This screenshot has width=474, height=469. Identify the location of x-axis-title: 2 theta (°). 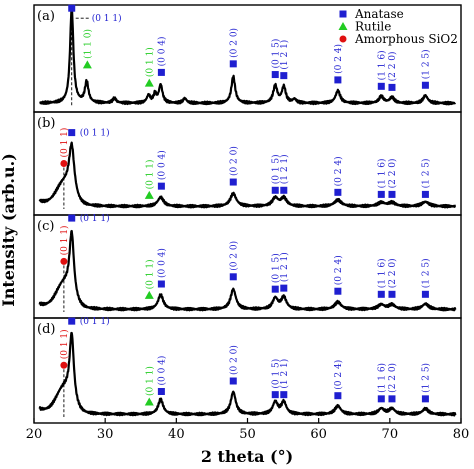
(247, 456).